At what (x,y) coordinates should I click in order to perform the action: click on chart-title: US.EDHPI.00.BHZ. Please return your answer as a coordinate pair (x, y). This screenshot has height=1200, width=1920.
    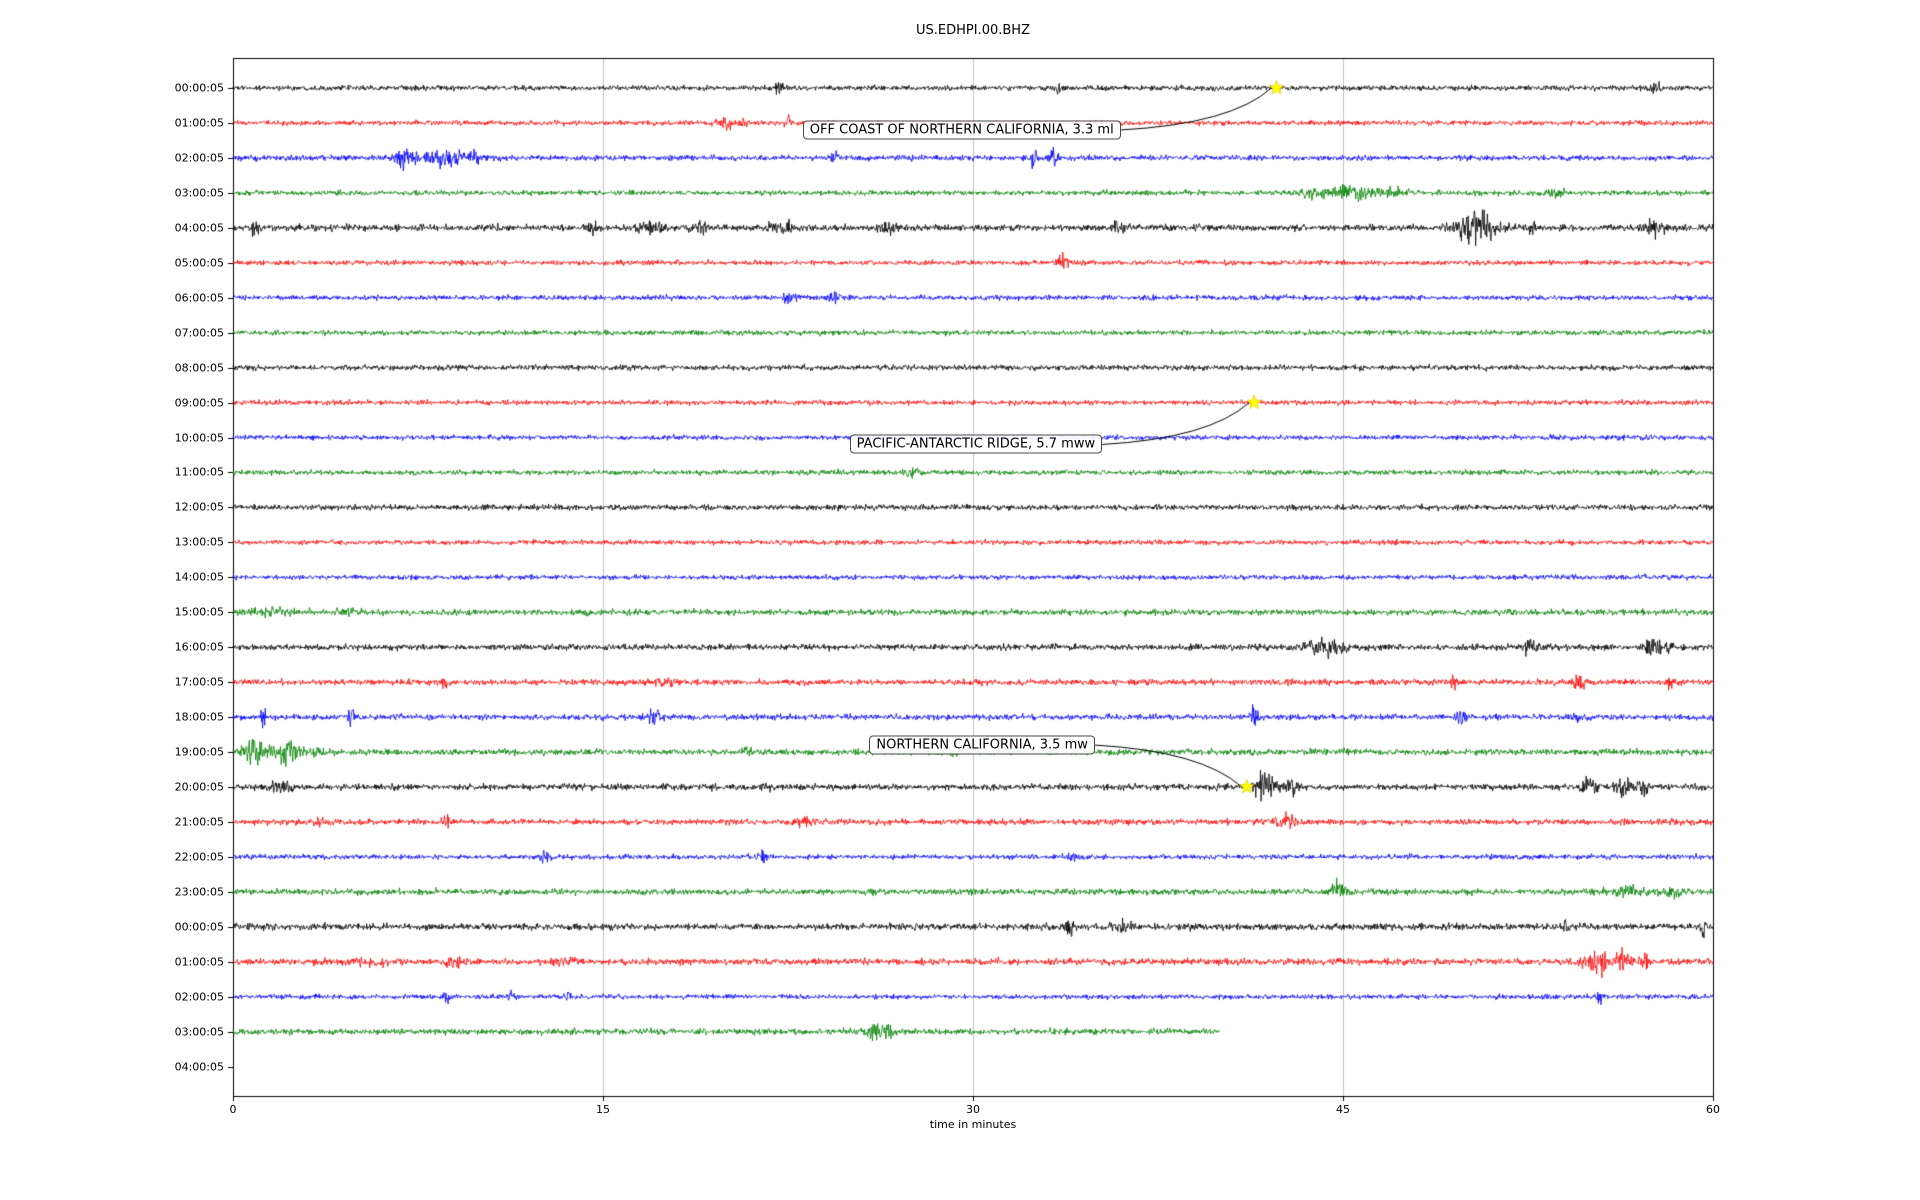
    Looking at the image, I should click on (973, 30).